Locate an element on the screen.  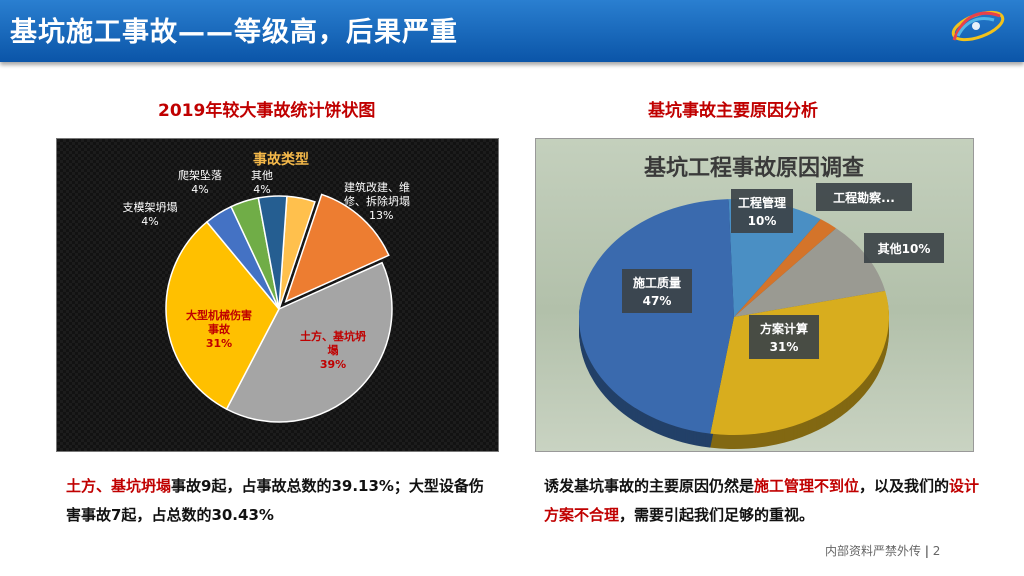
left-pie-slices is located at coordinates (279, 308).